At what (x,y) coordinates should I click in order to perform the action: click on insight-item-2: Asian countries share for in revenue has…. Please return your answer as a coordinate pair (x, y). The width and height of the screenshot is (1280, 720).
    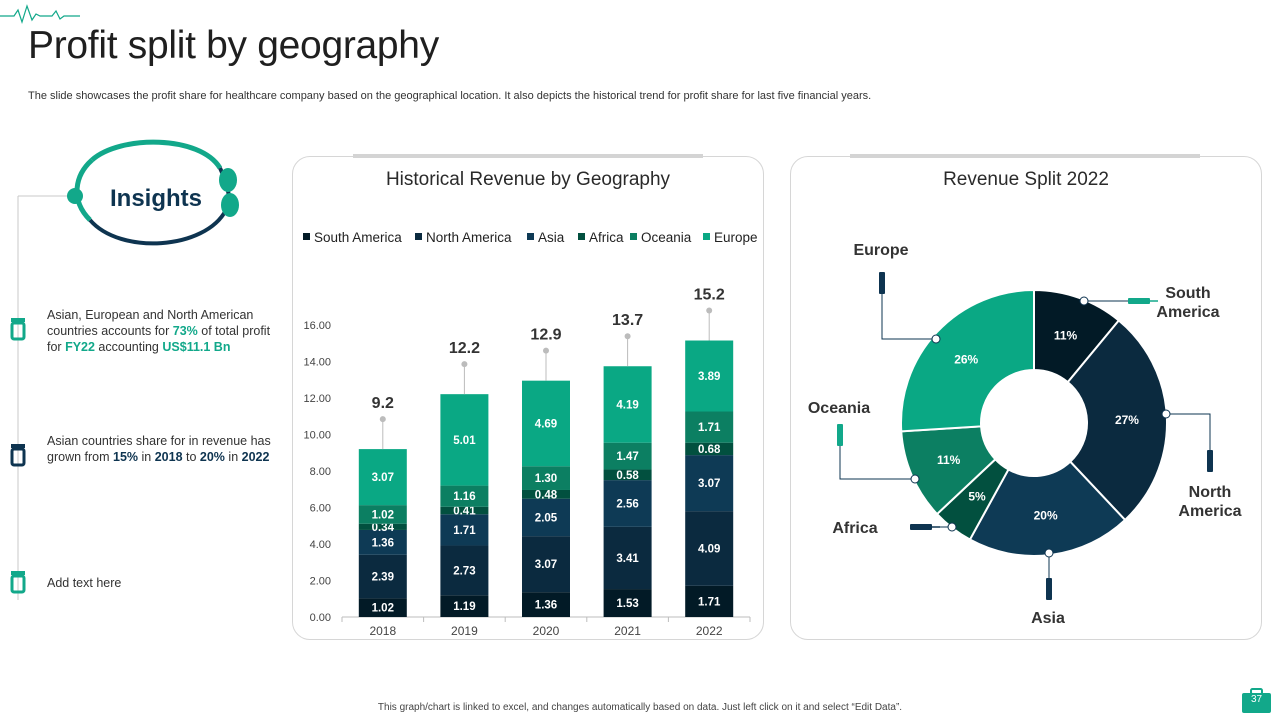
    Looking at the image, I should click on (159, 449).